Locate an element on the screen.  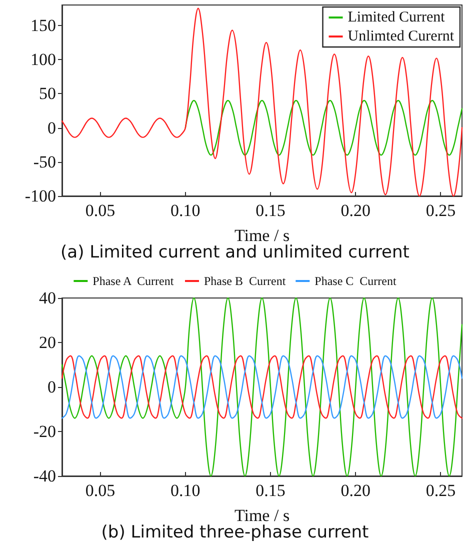
y-tick-label: 100 is located at coordinates (43, 60).